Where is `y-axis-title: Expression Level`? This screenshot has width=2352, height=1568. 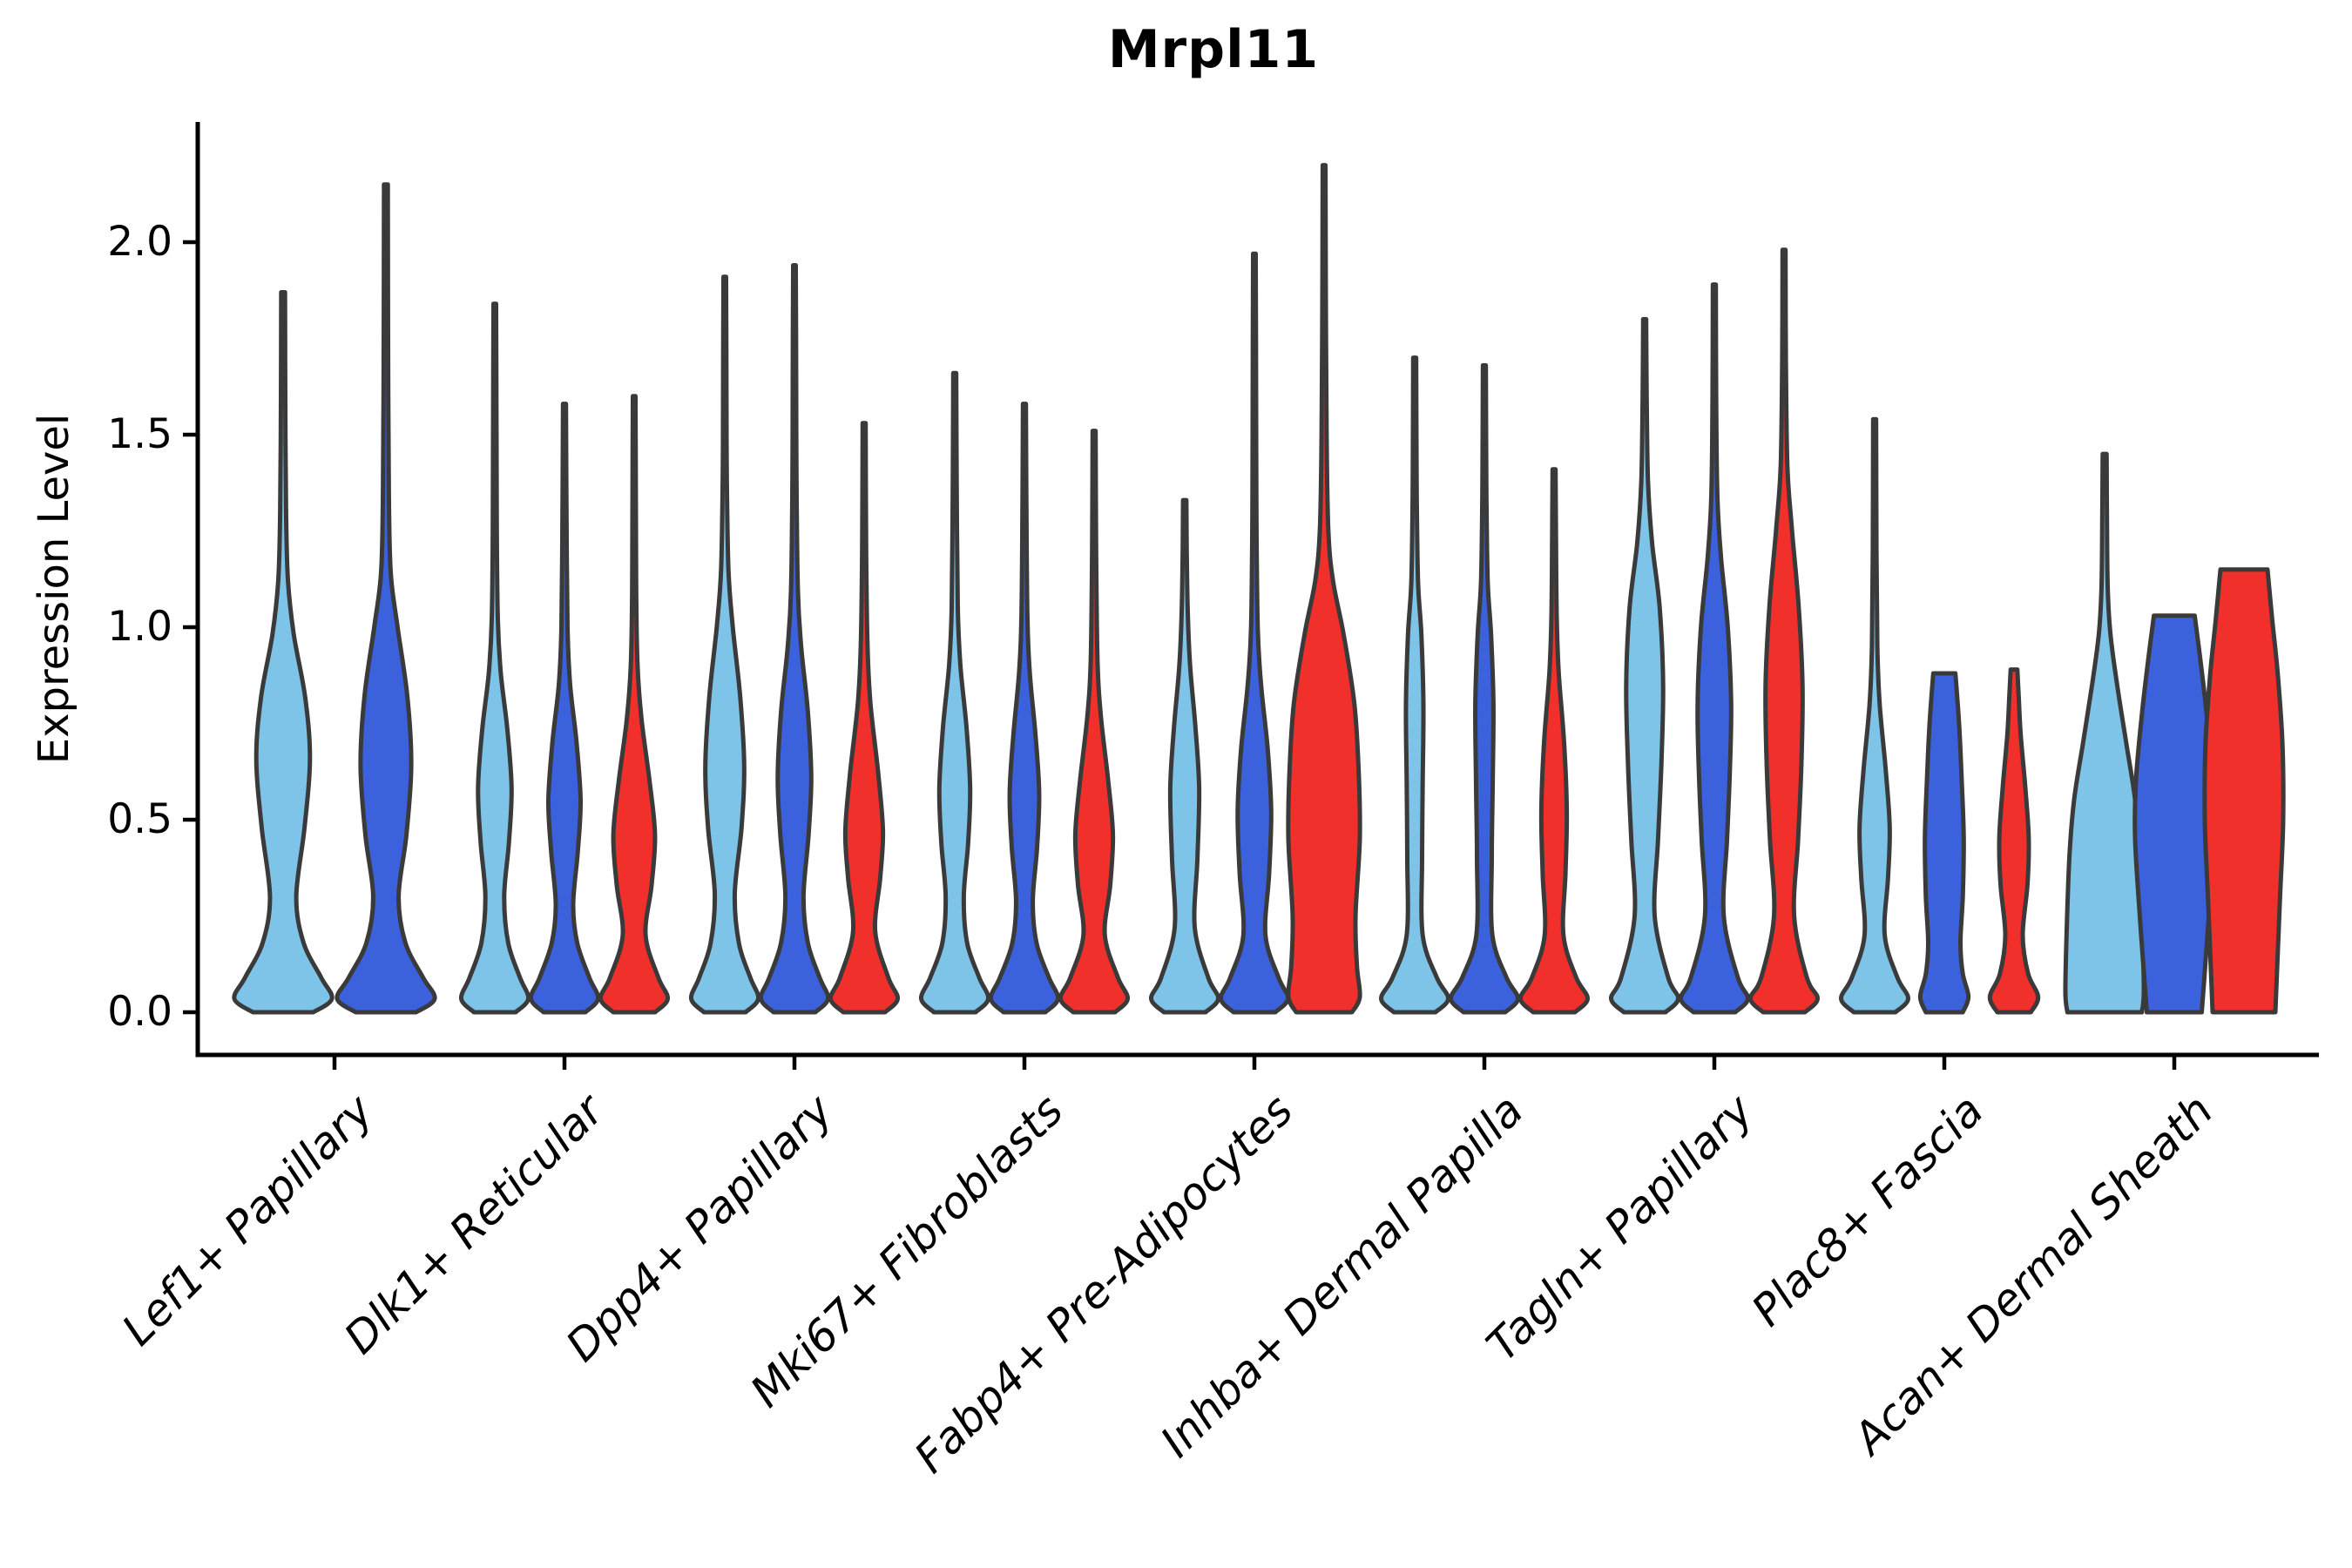 y-axis-title: Expression Level is located at coordinates (54, 589).